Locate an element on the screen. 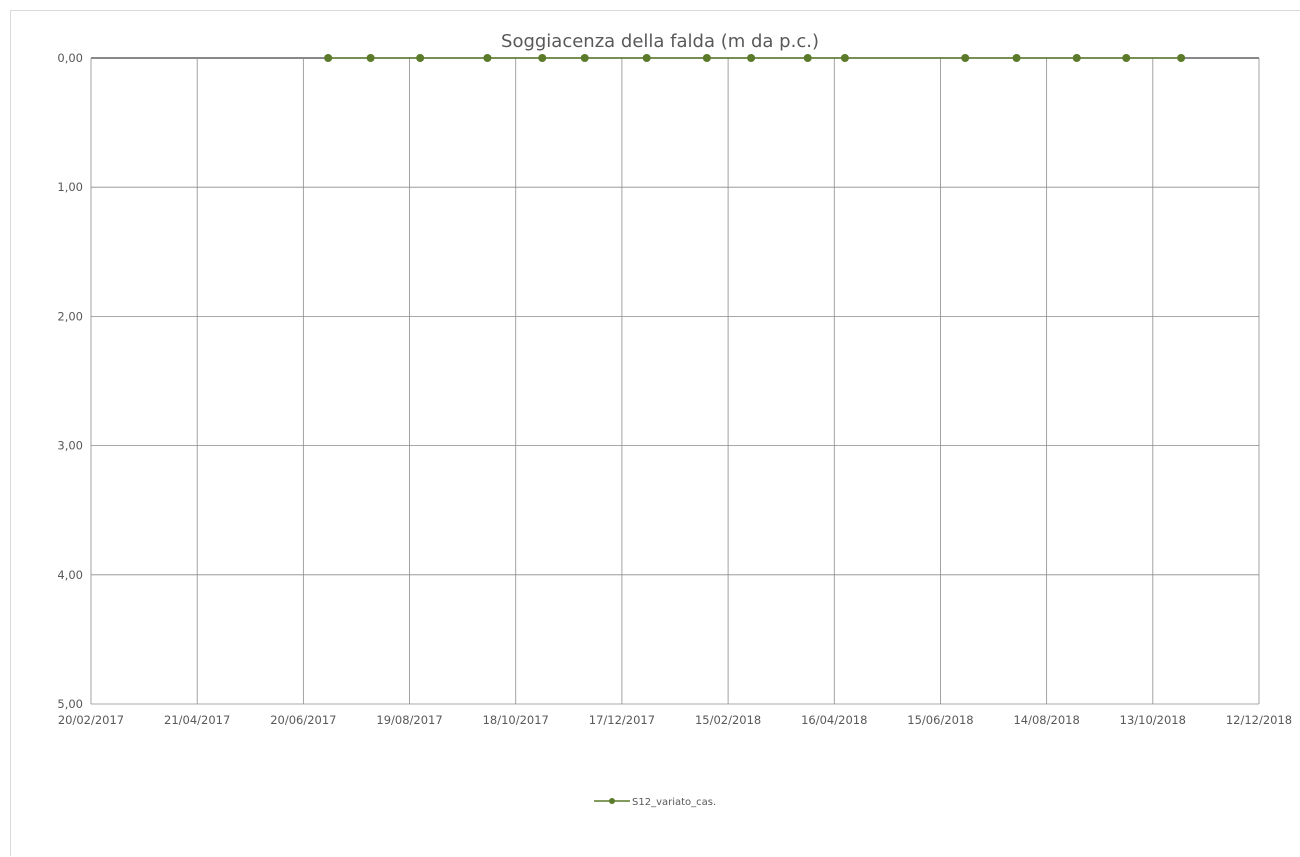  y-tick-label: 4,00 is located at coordinates (70, 575).